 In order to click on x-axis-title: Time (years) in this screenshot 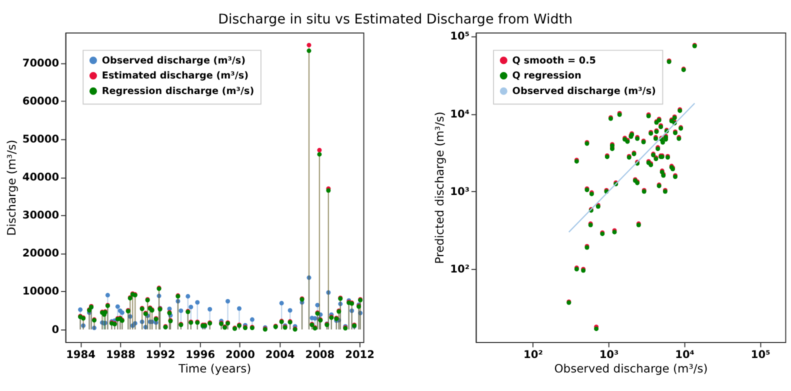, I will do `click(215, 368)`.